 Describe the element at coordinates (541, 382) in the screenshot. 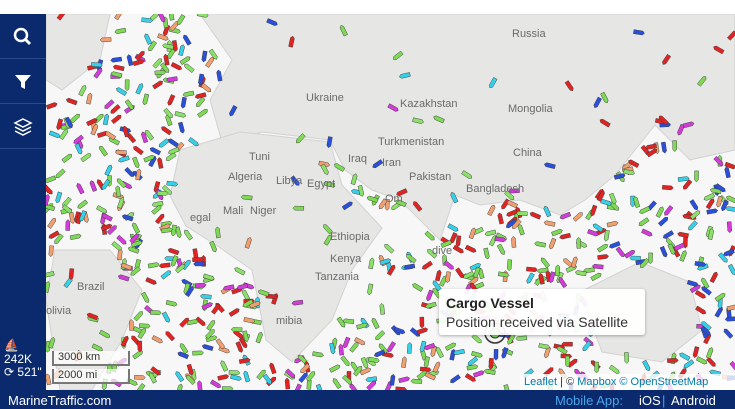

I see `leaflet-link: Leaflet` at that location.